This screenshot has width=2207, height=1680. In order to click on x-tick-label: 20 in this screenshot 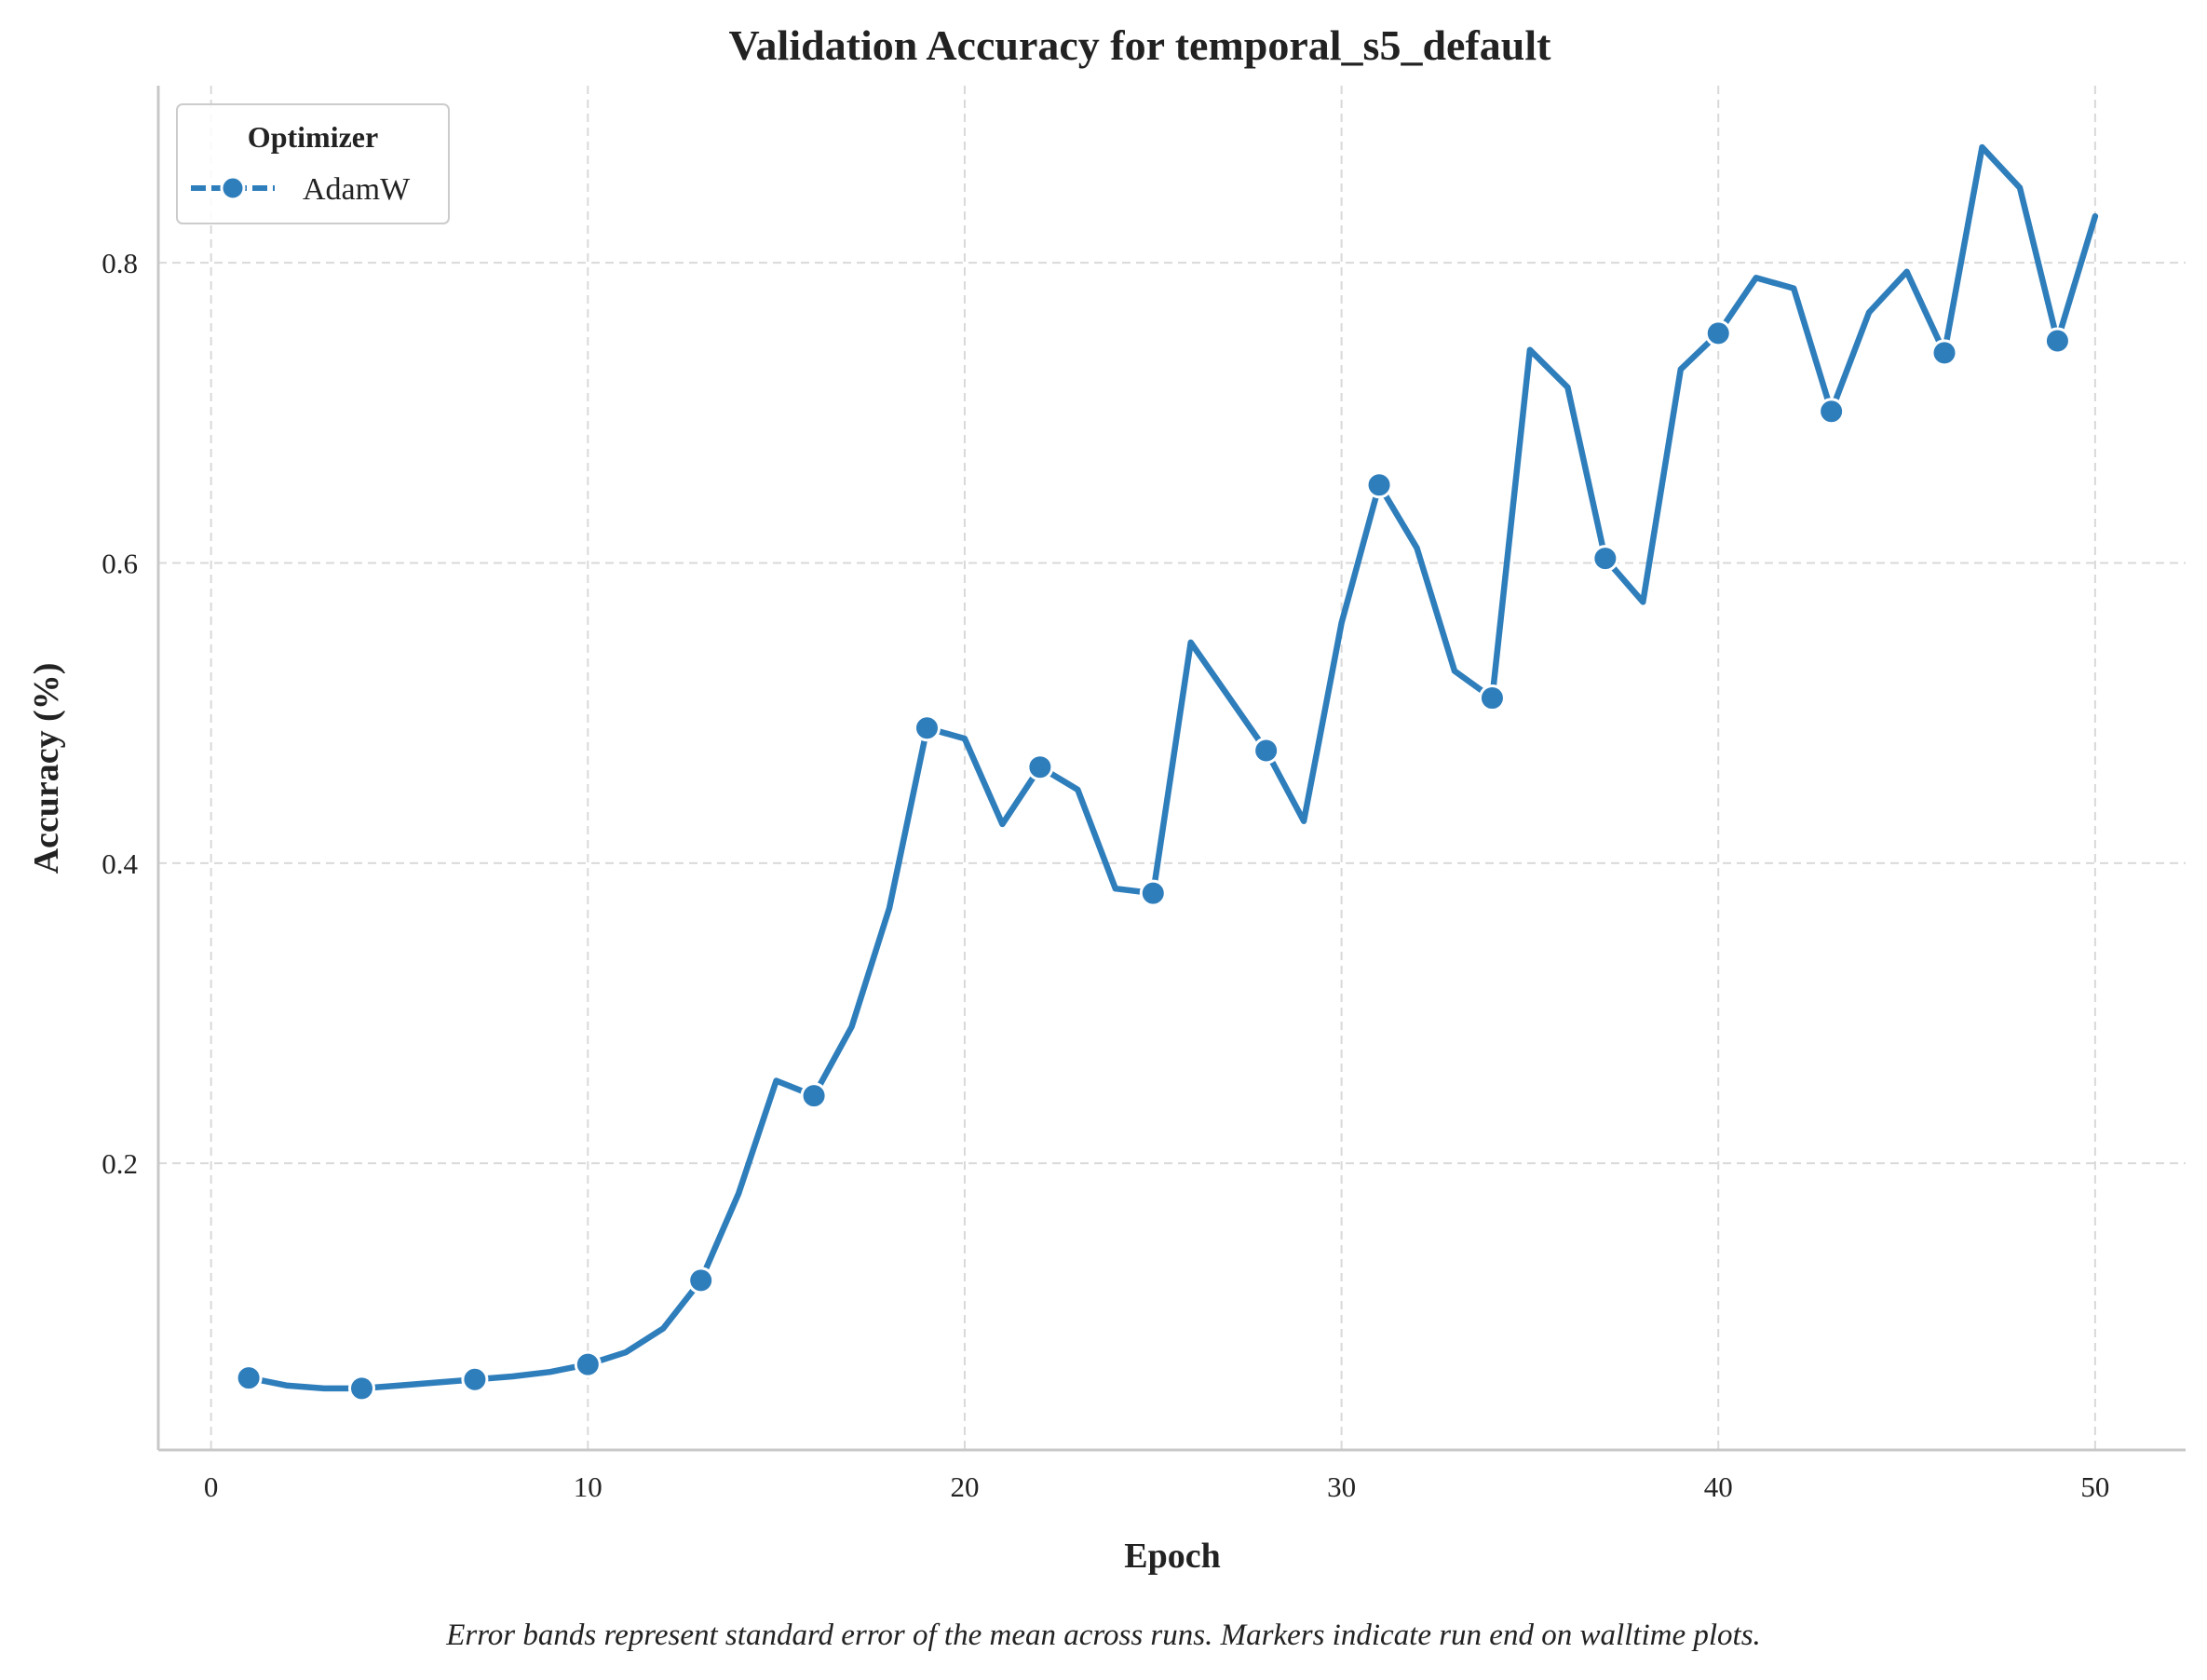, I will do `click(964, 1486)`.